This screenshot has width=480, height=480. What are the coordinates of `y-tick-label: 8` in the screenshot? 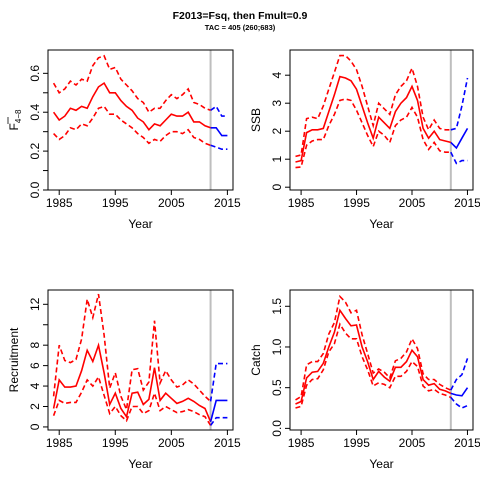 It's located at (35, 345).